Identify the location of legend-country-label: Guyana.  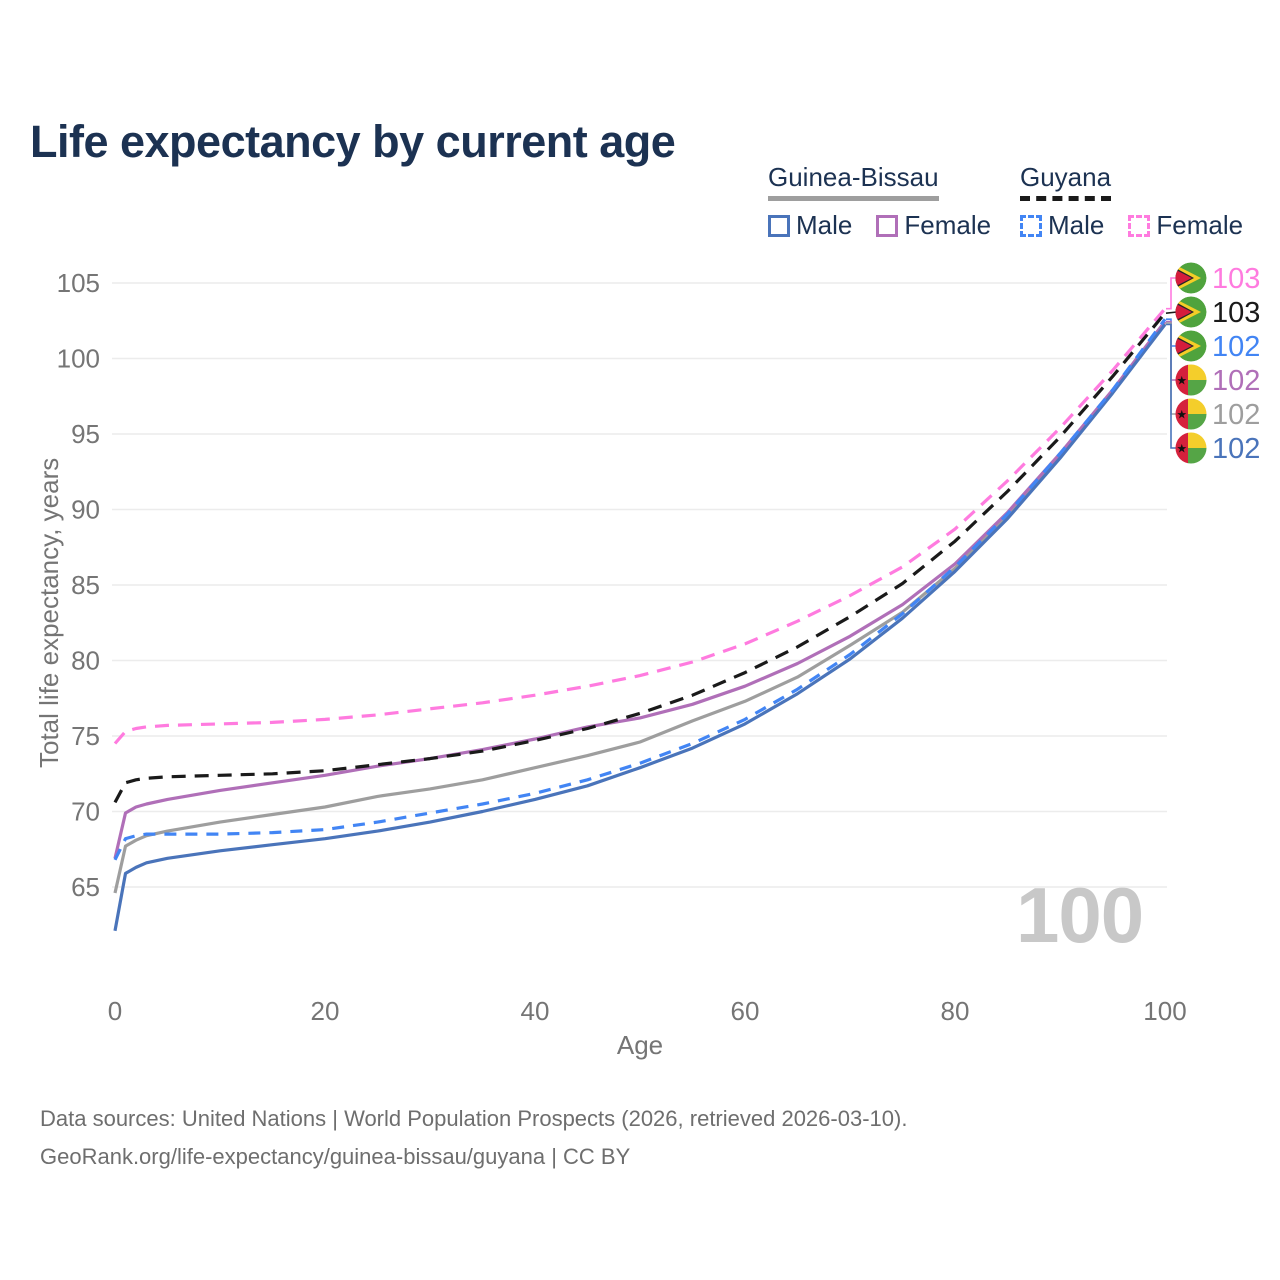
(1066, 177).